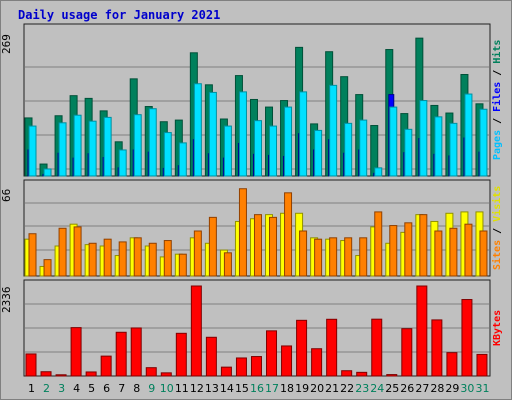  I want to click on x-tick-day-24: 24, so click(377, 388).